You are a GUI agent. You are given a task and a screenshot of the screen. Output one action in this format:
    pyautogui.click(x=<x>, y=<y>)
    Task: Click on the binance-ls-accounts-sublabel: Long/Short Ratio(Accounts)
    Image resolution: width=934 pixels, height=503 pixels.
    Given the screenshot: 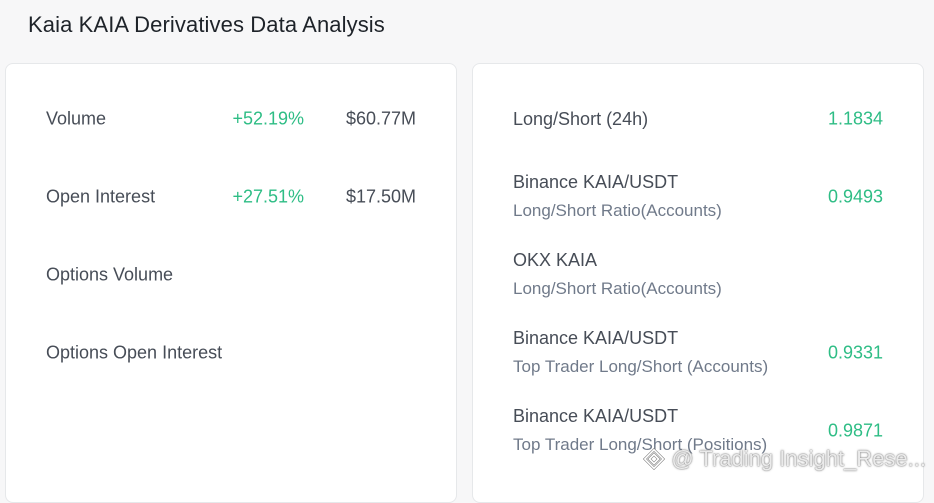 What is the action you would take?
    pyautogui.click(x=617, y=210)
    